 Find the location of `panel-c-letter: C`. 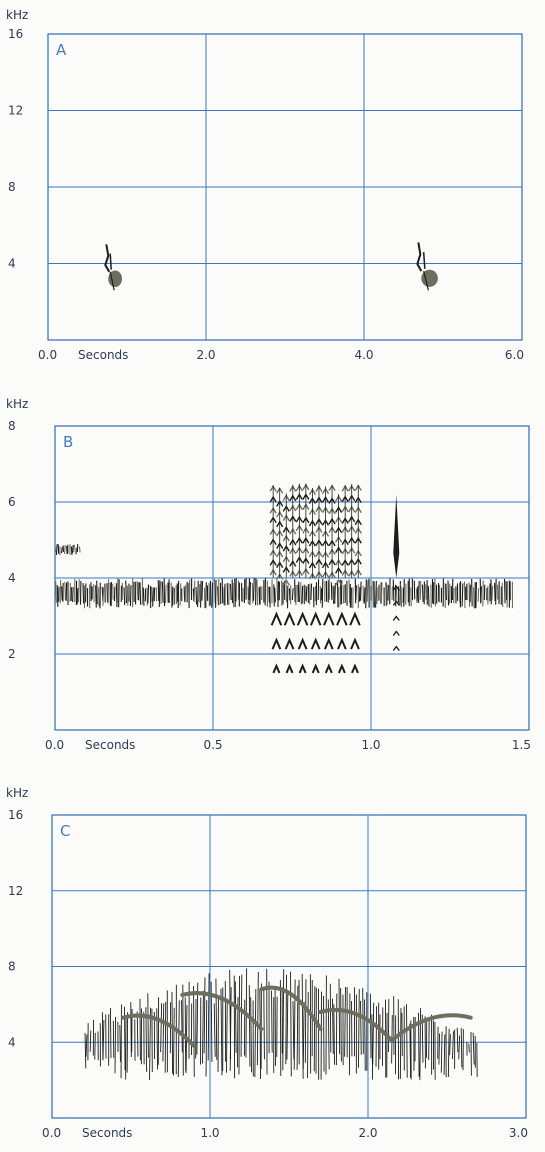

panel-c-letter: C is located at coordinates (65, 831).